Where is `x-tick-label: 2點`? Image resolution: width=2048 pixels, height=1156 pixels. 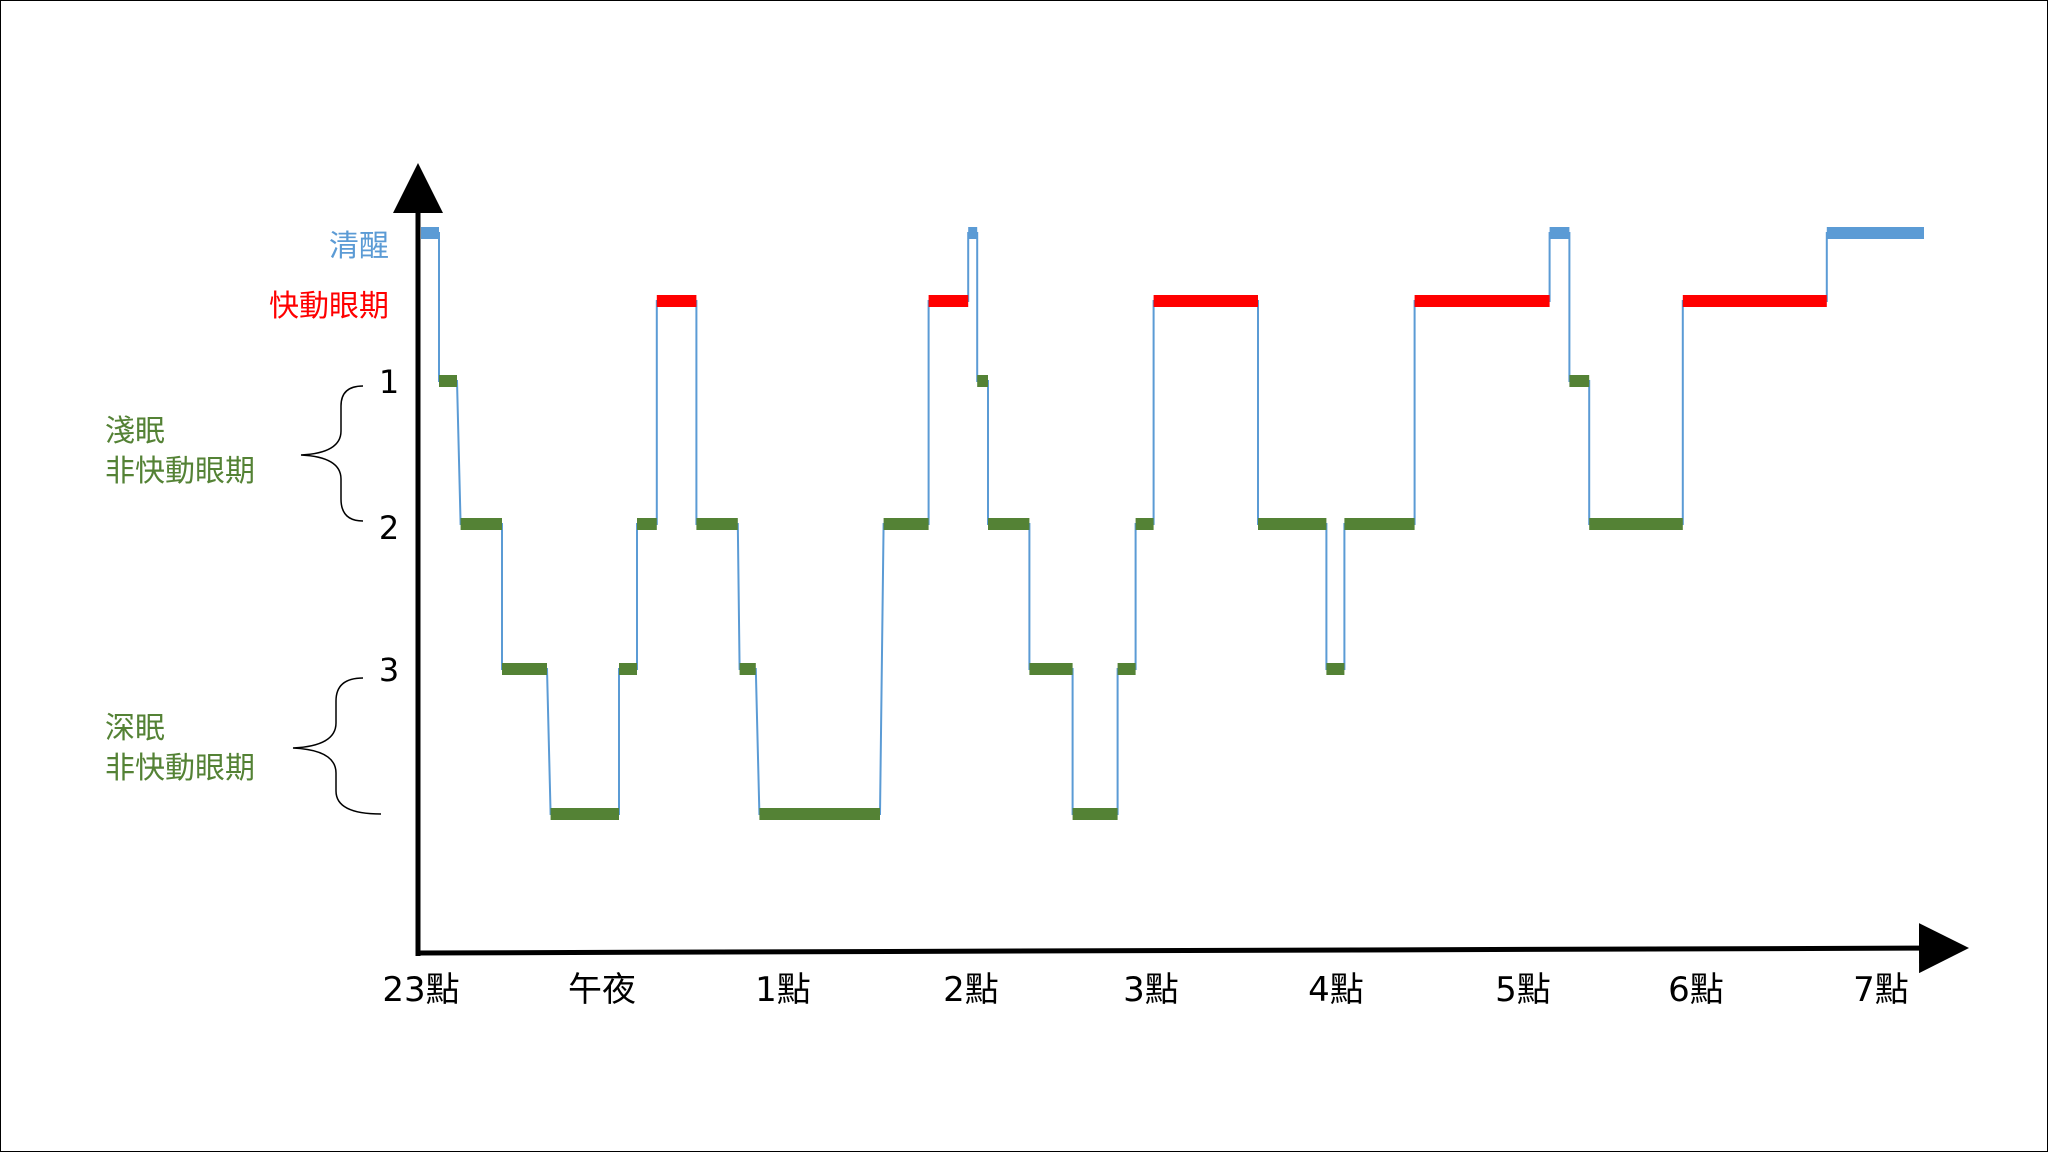
x-tick-label: 2點 is located at coordinates (971, 990).